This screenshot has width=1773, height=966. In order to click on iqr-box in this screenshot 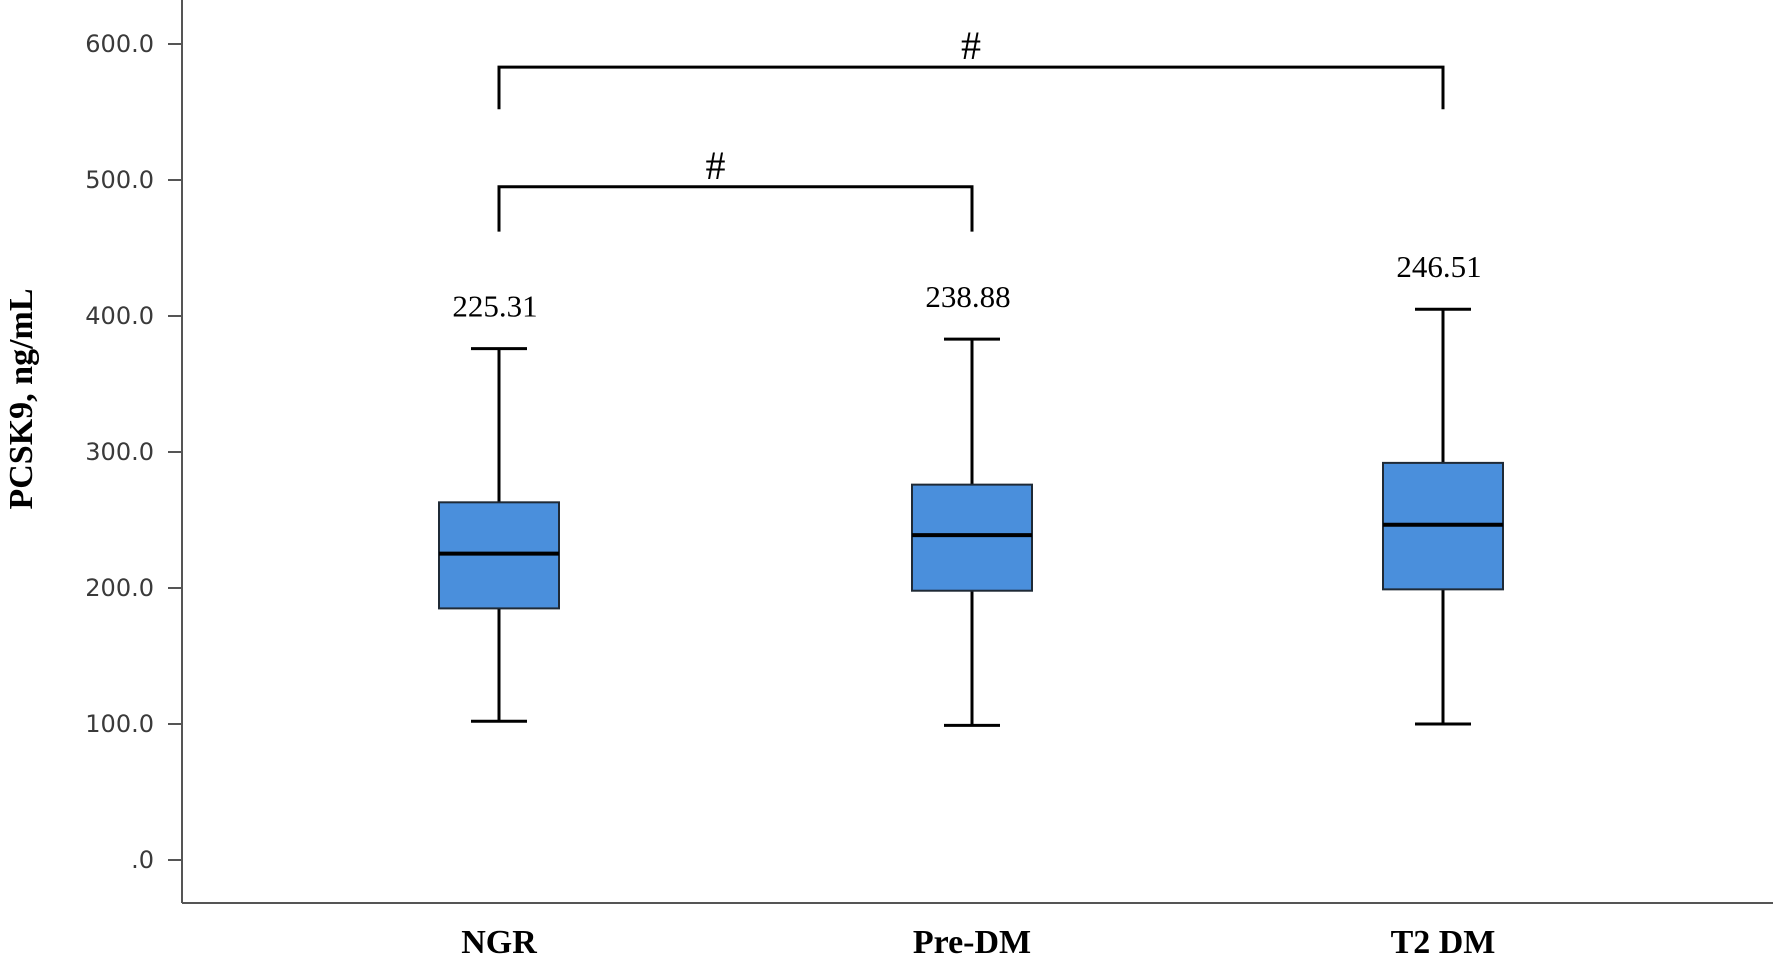, I will do `click(972, 537)`.